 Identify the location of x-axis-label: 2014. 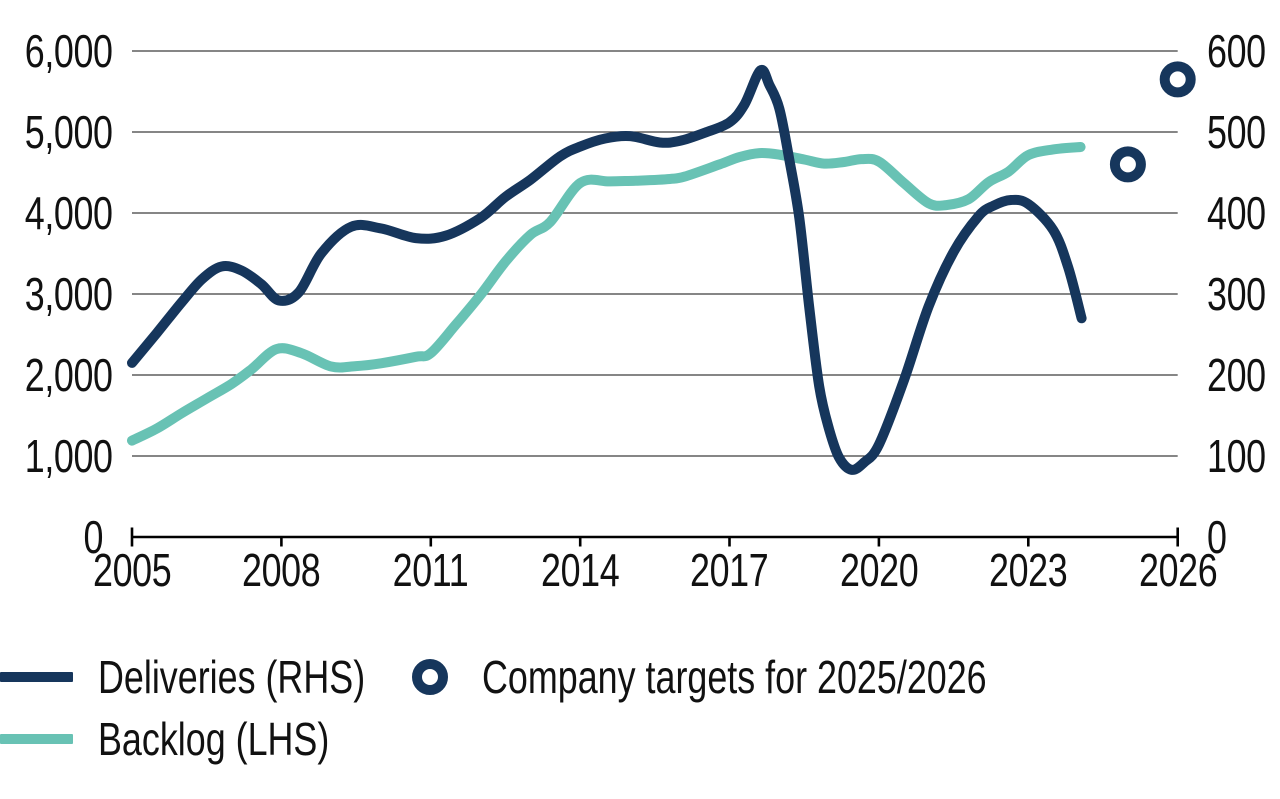
(580, 570).